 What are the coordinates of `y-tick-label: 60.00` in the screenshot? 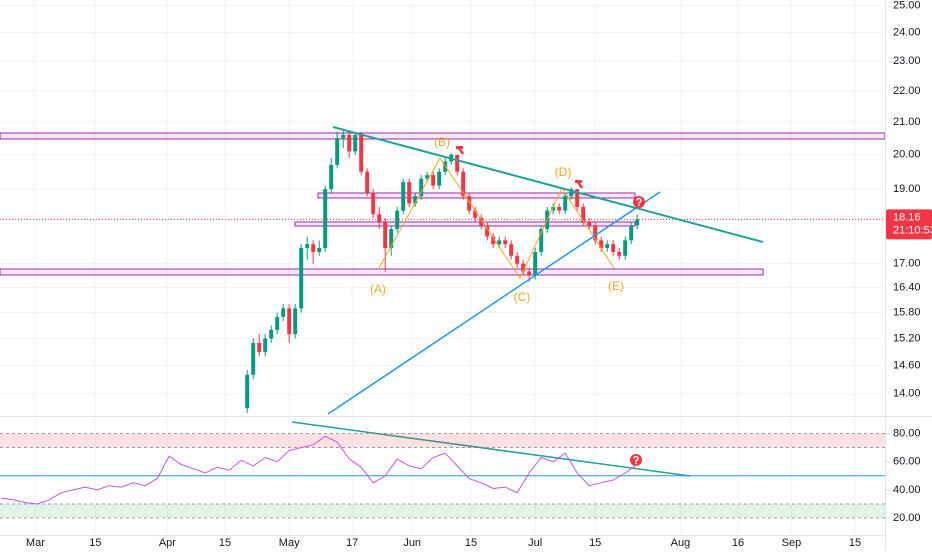 It's located at (907, 462).